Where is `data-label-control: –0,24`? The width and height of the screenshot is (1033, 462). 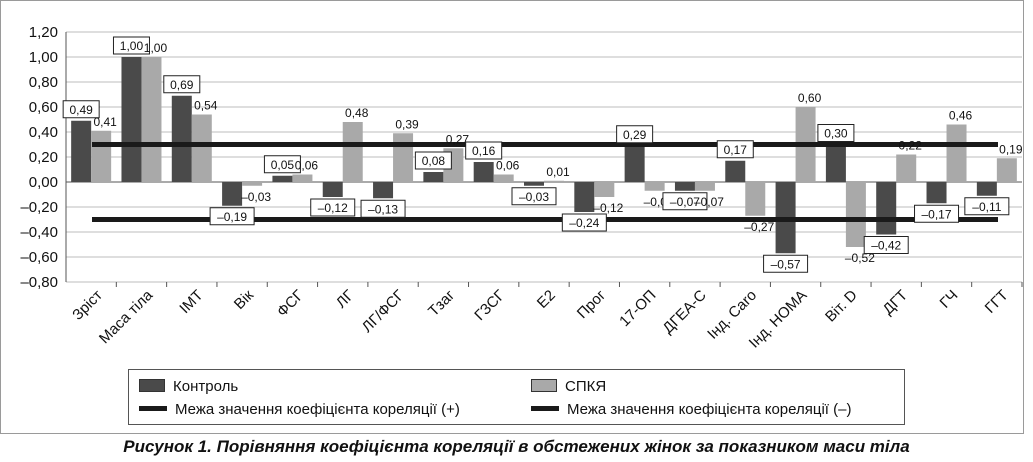
data-label-control: –0,24 is located at coordinates (584, 223).